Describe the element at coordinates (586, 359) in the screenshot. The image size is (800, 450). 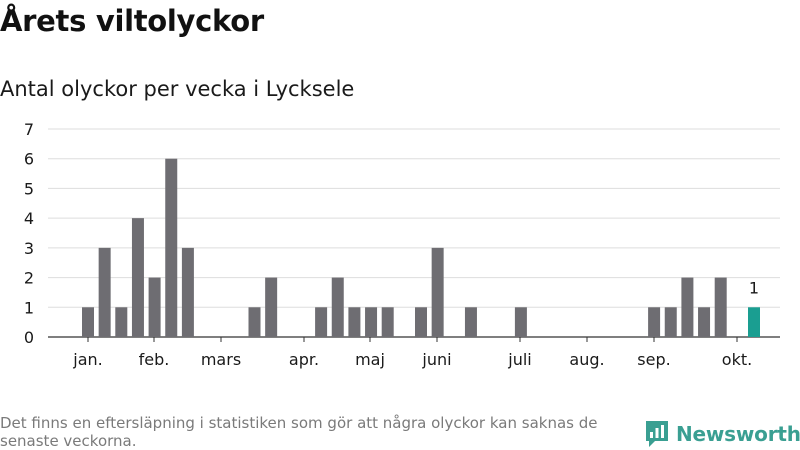
I see `x-tick-label: aug.` at that location.